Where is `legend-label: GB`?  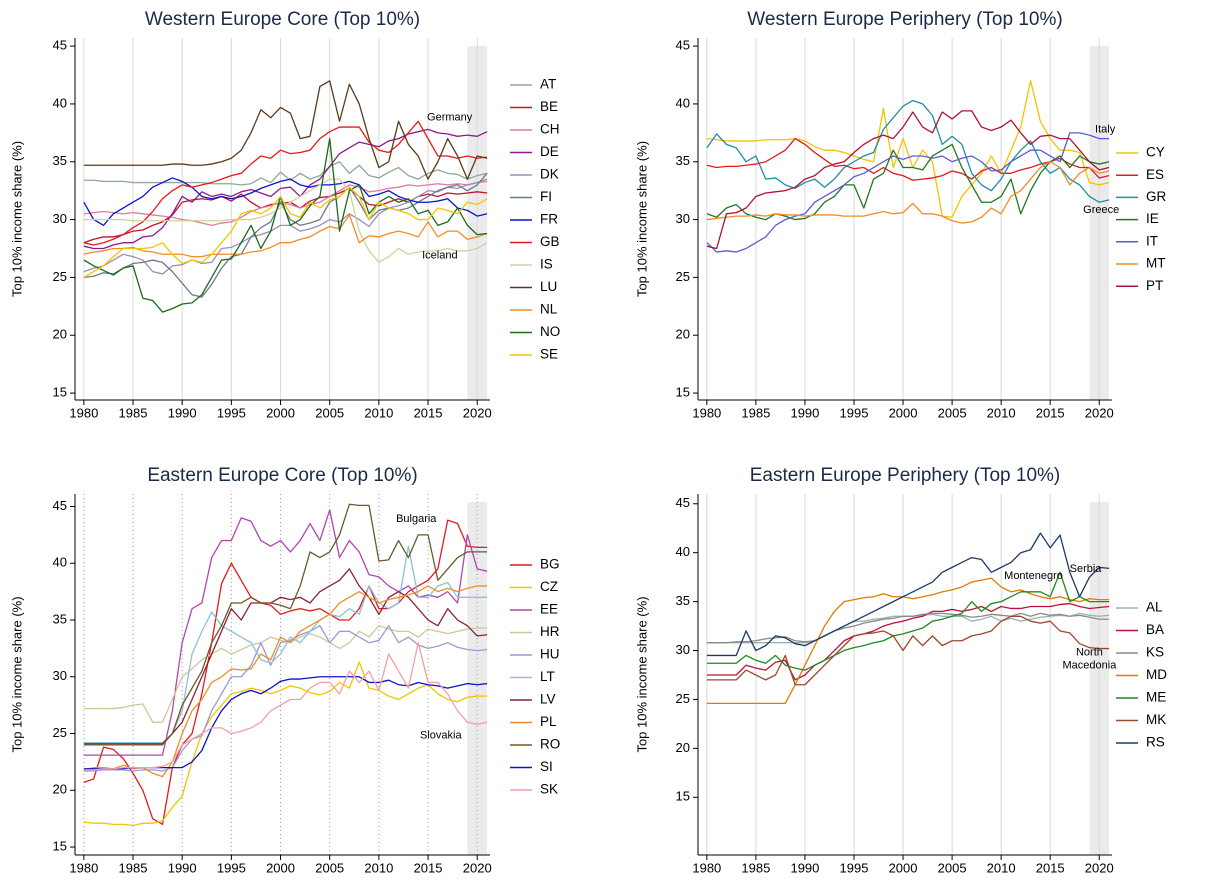 legend-label: GB is located at coordinates (550, 241).